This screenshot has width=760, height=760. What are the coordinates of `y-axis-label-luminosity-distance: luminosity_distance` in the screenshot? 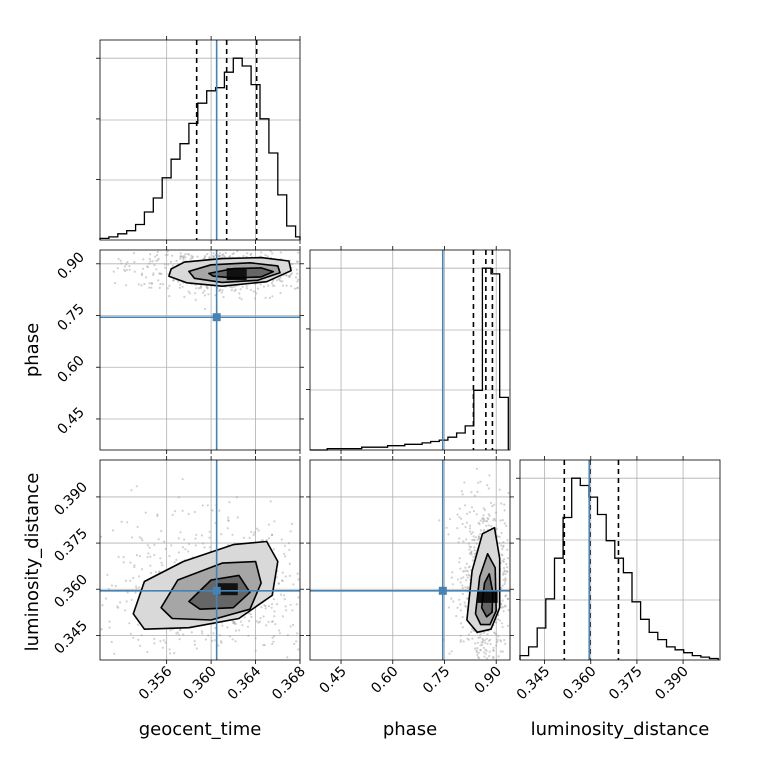 It's located at (32, 562).